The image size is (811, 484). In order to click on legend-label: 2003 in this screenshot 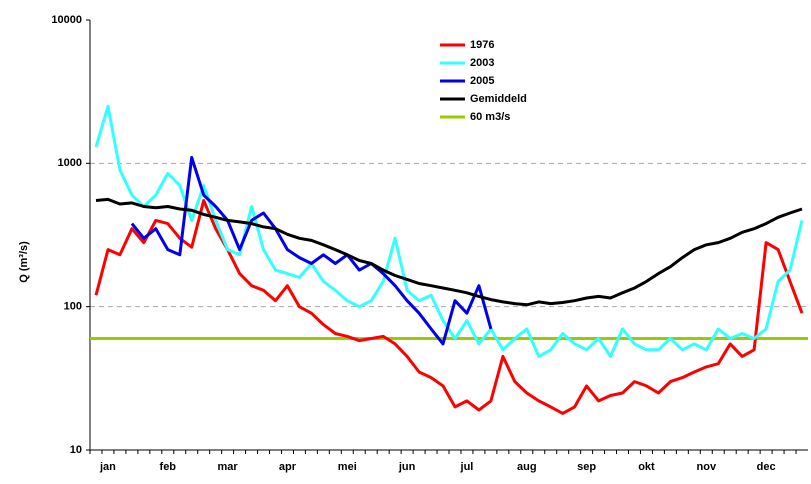, I will do `click(482, 63)`.